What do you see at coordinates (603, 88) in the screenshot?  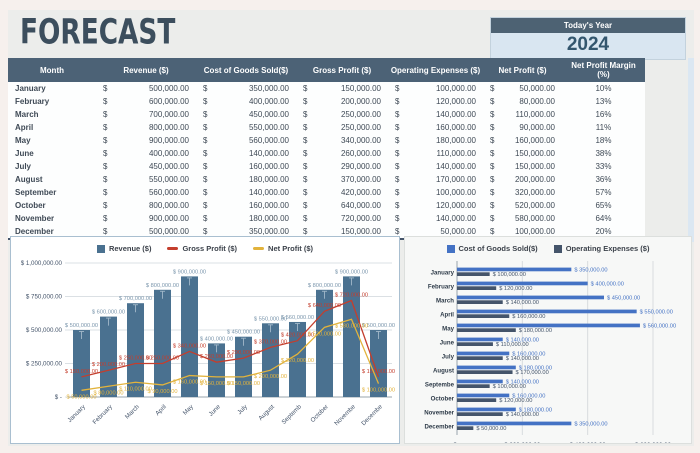 I see `cell-margin: 10%` at bounding box center [603, 88].